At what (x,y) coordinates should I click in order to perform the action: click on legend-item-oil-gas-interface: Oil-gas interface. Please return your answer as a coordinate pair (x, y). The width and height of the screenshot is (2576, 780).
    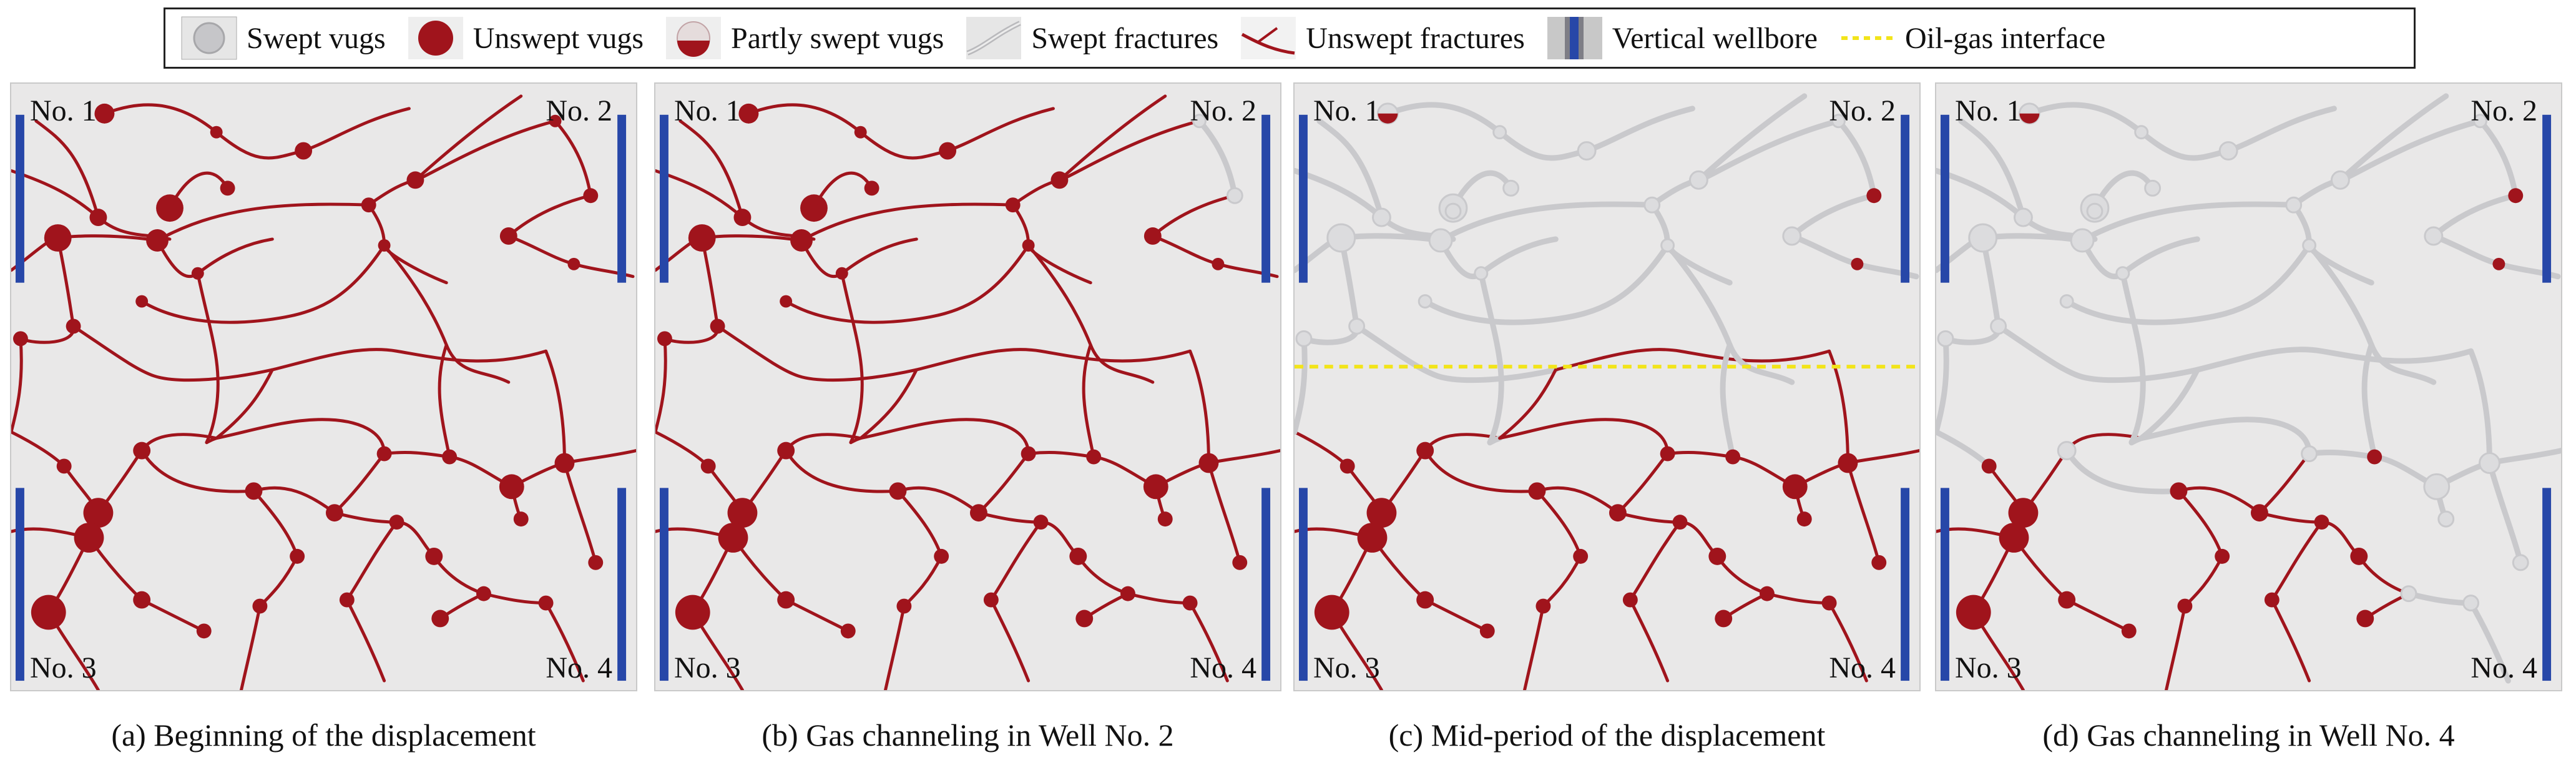
    Looking at the image, I should click on (1972, 38).